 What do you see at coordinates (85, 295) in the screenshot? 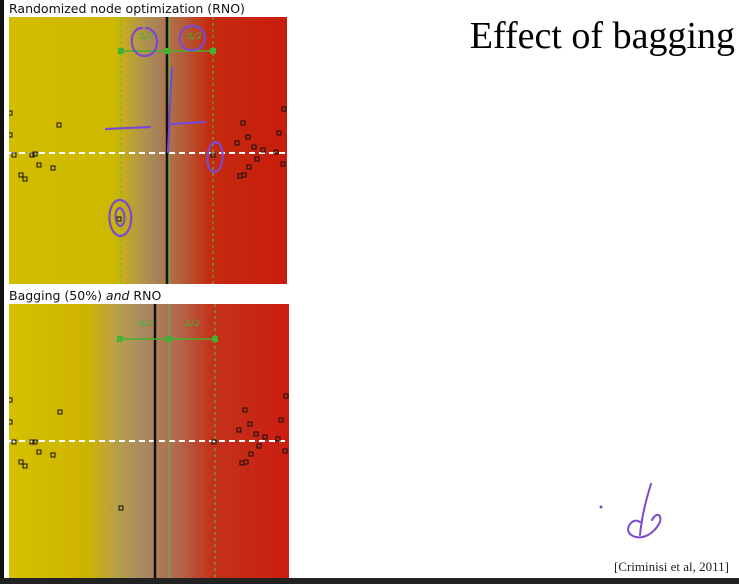
I see `bottom-panel-caption: Bagging (50%) and RNO` at bounding box center [85, 295].